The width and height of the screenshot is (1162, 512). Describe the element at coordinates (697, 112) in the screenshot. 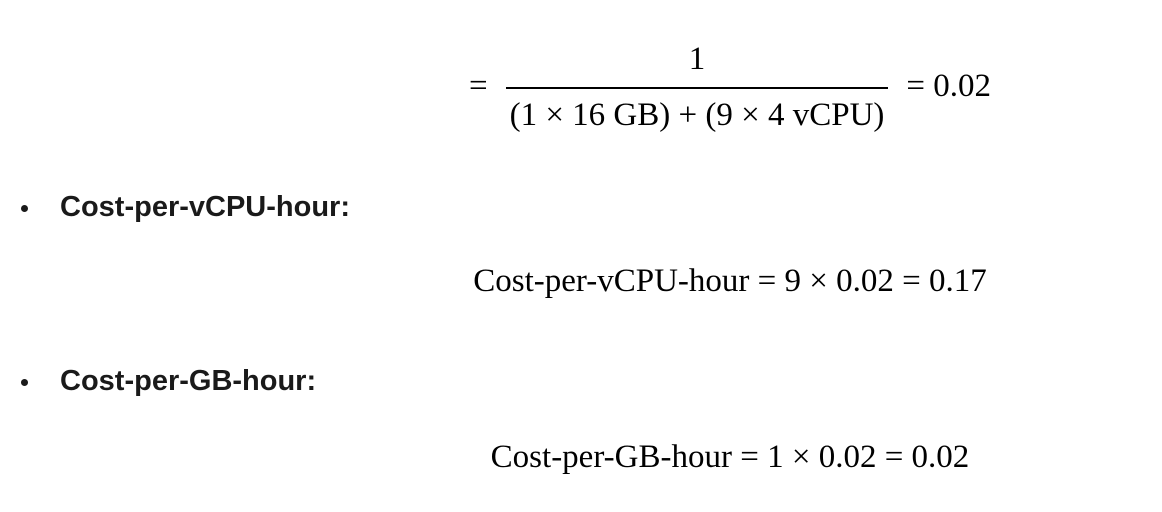

I see `fraction-denominator: (1 × 16 GB) + (9 × 4 vCPU)` at that location.